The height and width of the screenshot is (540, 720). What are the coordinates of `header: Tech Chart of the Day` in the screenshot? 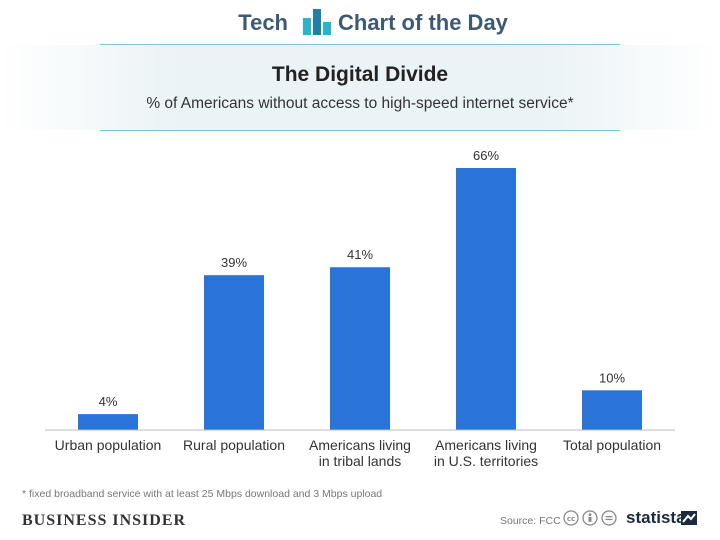 It's located at (360, 22).